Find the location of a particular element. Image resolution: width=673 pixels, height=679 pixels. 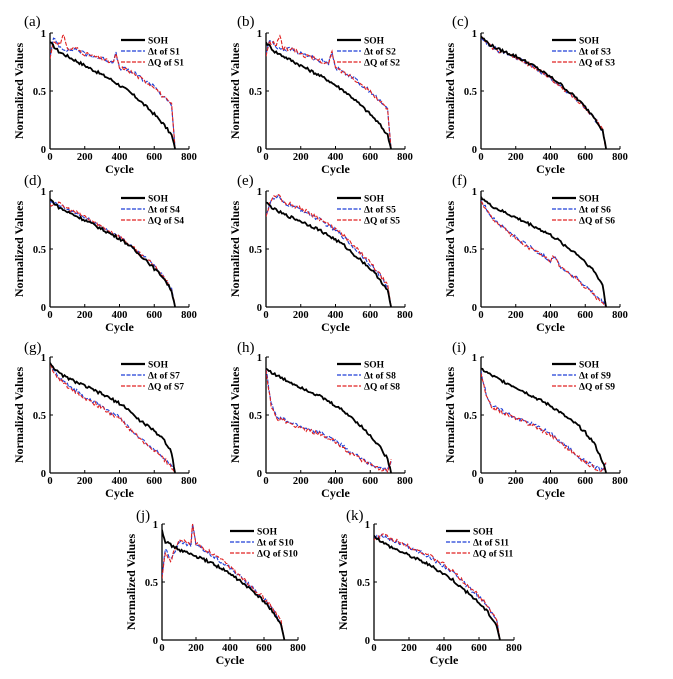

legend-label: Δt of S4 is located at coordinates (164, 211).